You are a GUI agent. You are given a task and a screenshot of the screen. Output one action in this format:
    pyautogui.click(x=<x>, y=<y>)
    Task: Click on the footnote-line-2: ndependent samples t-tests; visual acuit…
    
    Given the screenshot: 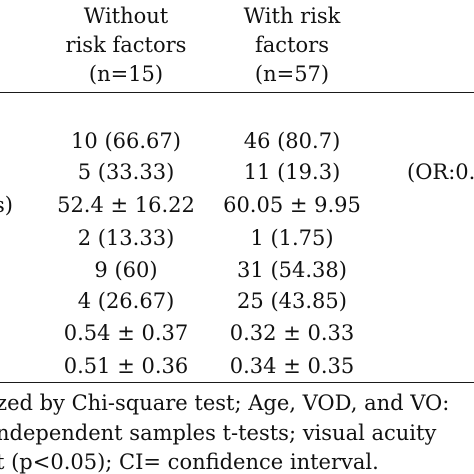 What is the action you would take?
    pyautogui.click(x=218, y=433)
    